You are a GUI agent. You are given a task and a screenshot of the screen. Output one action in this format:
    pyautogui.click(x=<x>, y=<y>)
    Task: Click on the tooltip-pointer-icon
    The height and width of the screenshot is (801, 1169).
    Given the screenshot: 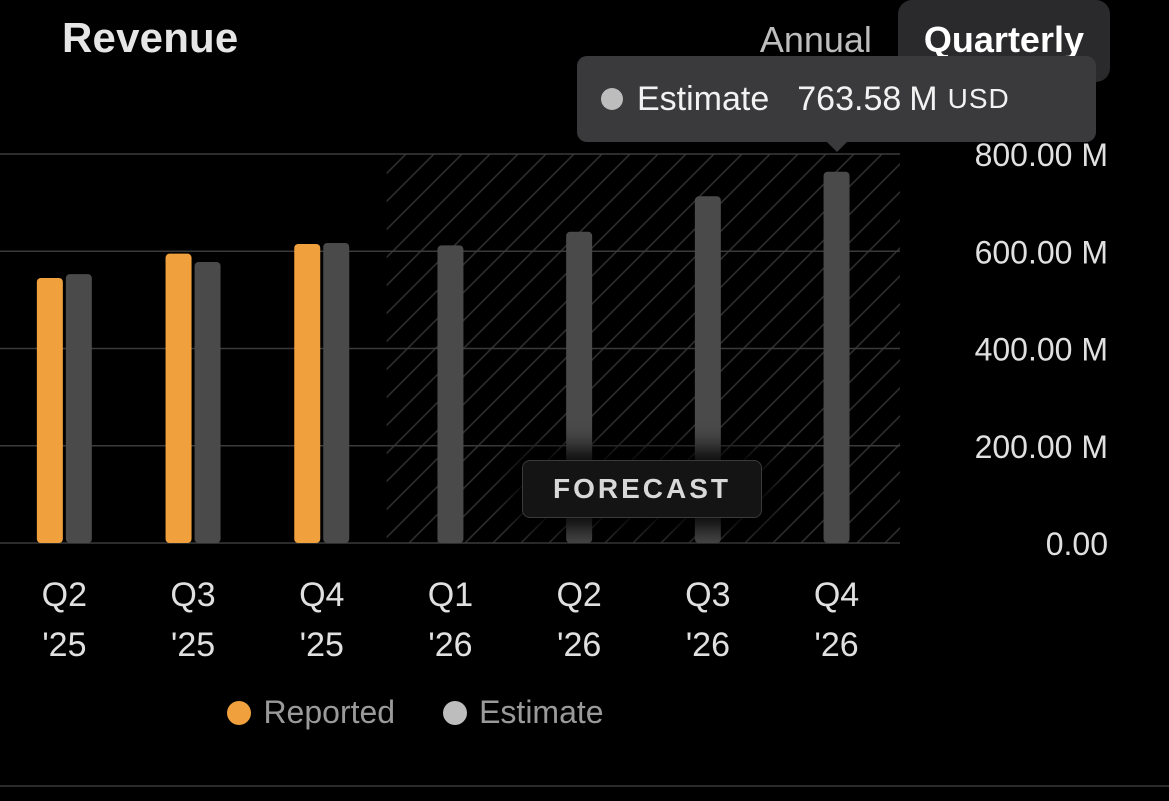 What is the action you would take?
    pyautogui.click(x=837, y=146)
    